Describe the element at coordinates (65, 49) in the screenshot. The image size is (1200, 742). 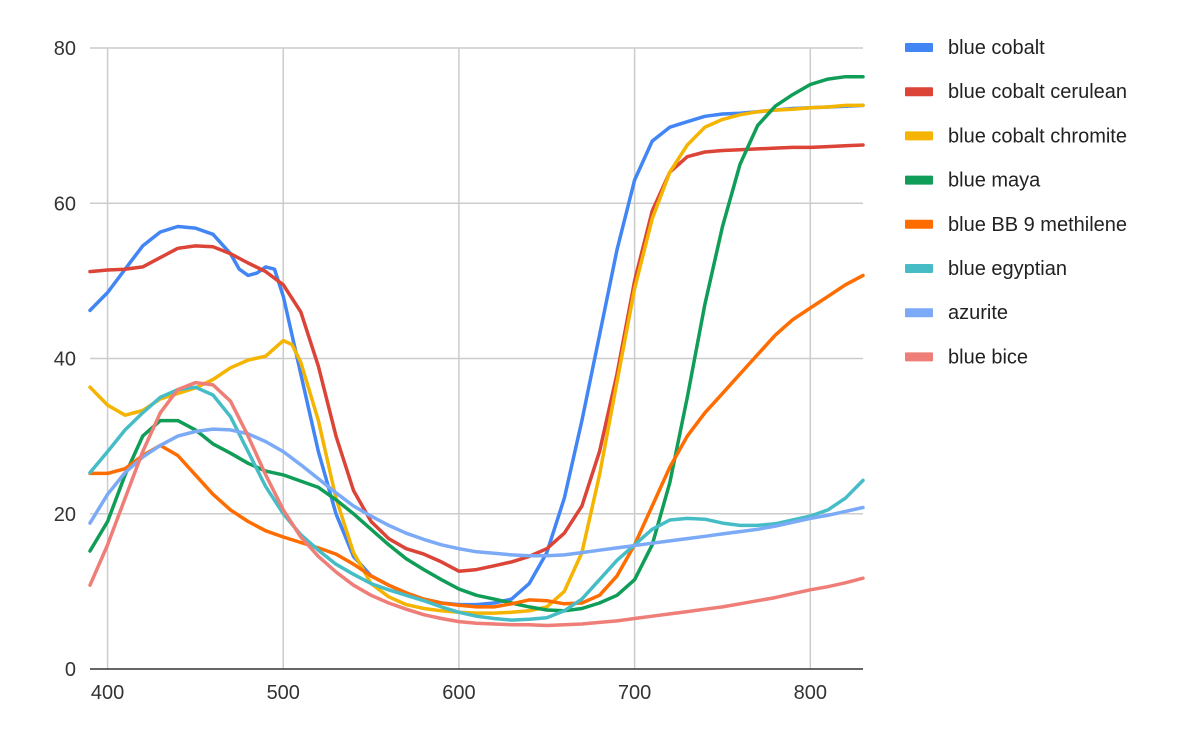
I see `y-tick-label: 80` at that location.